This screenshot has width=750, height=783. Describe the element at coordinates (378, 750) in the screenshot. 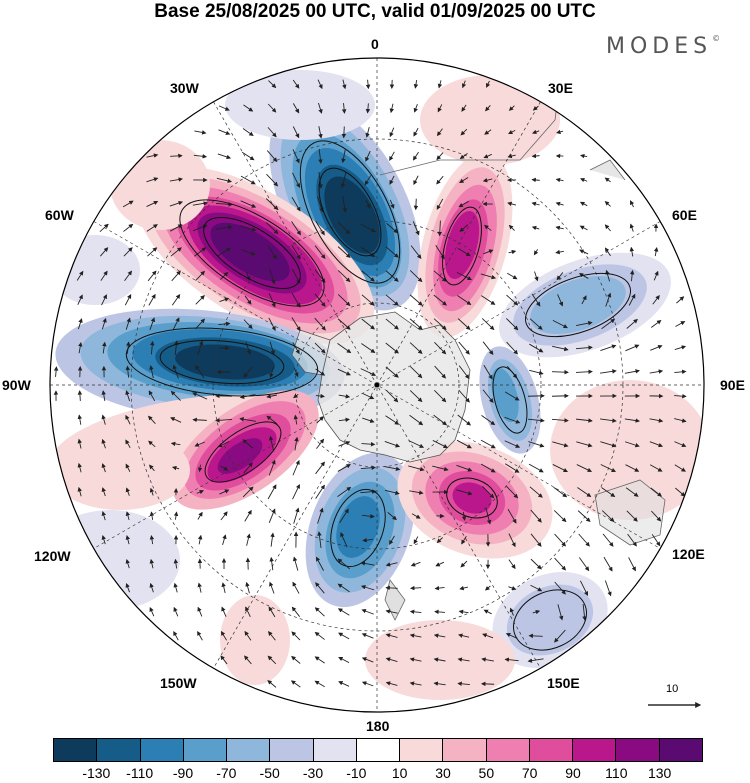

I see `colorbar` at that location.